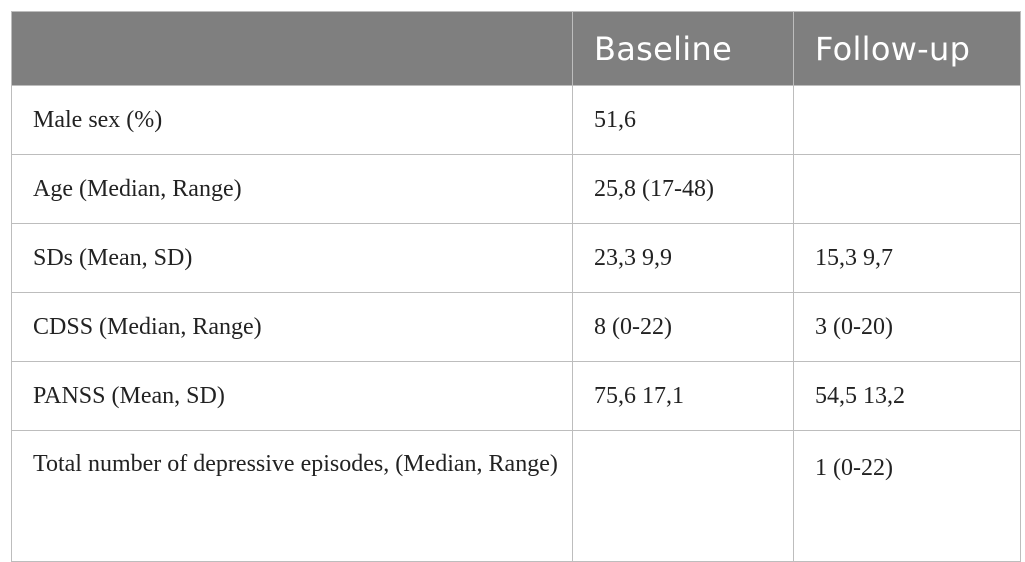 The width and height of the screenshot is (1025, 562). What do you see at coordinates (683, 189) in the screenshot?
I see `baseline-value: 25,8 (17-48)` at bounding box center [683, 189].